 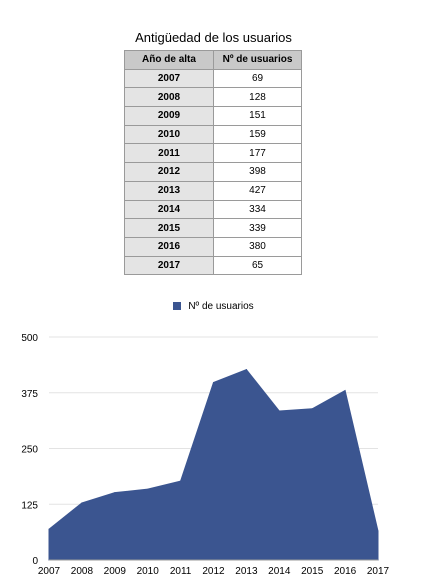 I want to click on table-row: 2012 398, so click(x=213, y=172).